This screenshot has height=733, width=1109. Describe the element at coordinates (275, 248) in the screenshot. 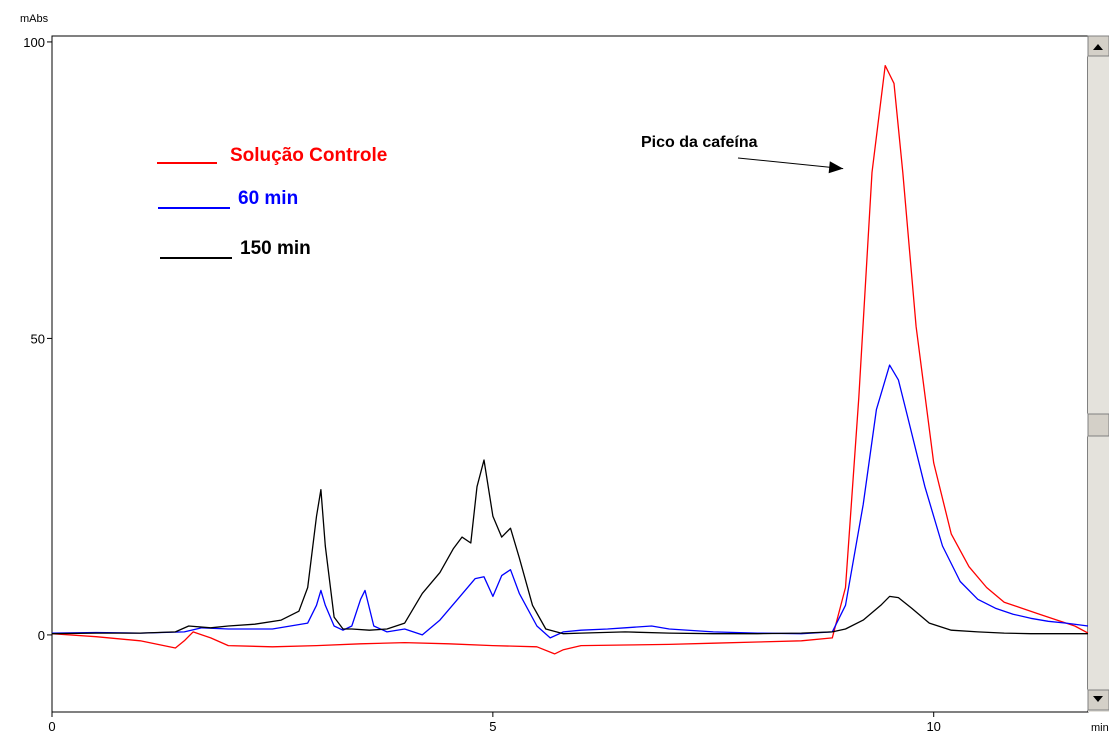

I see `legend-label-3: 150 min` at that location.